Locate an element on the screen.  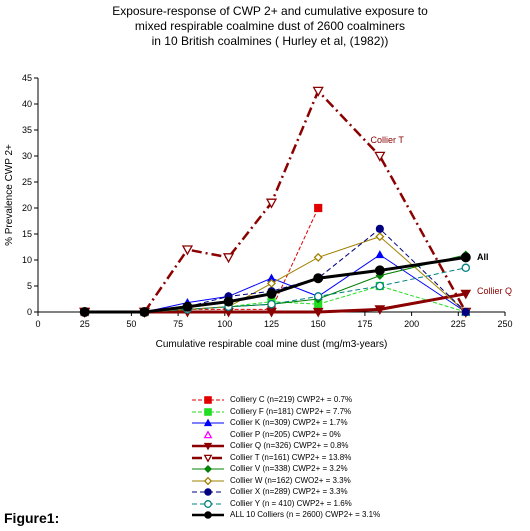
legend-label: Collier V (n=338) CWP2+ = 3.2% is located at coordinates (289, 468).